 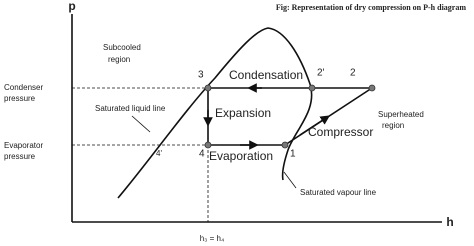 What do you see at coordinates (212, 238) in the screenshot?
I see `bottom-label: h₃ = h₄` at bounding box center [212, 238].